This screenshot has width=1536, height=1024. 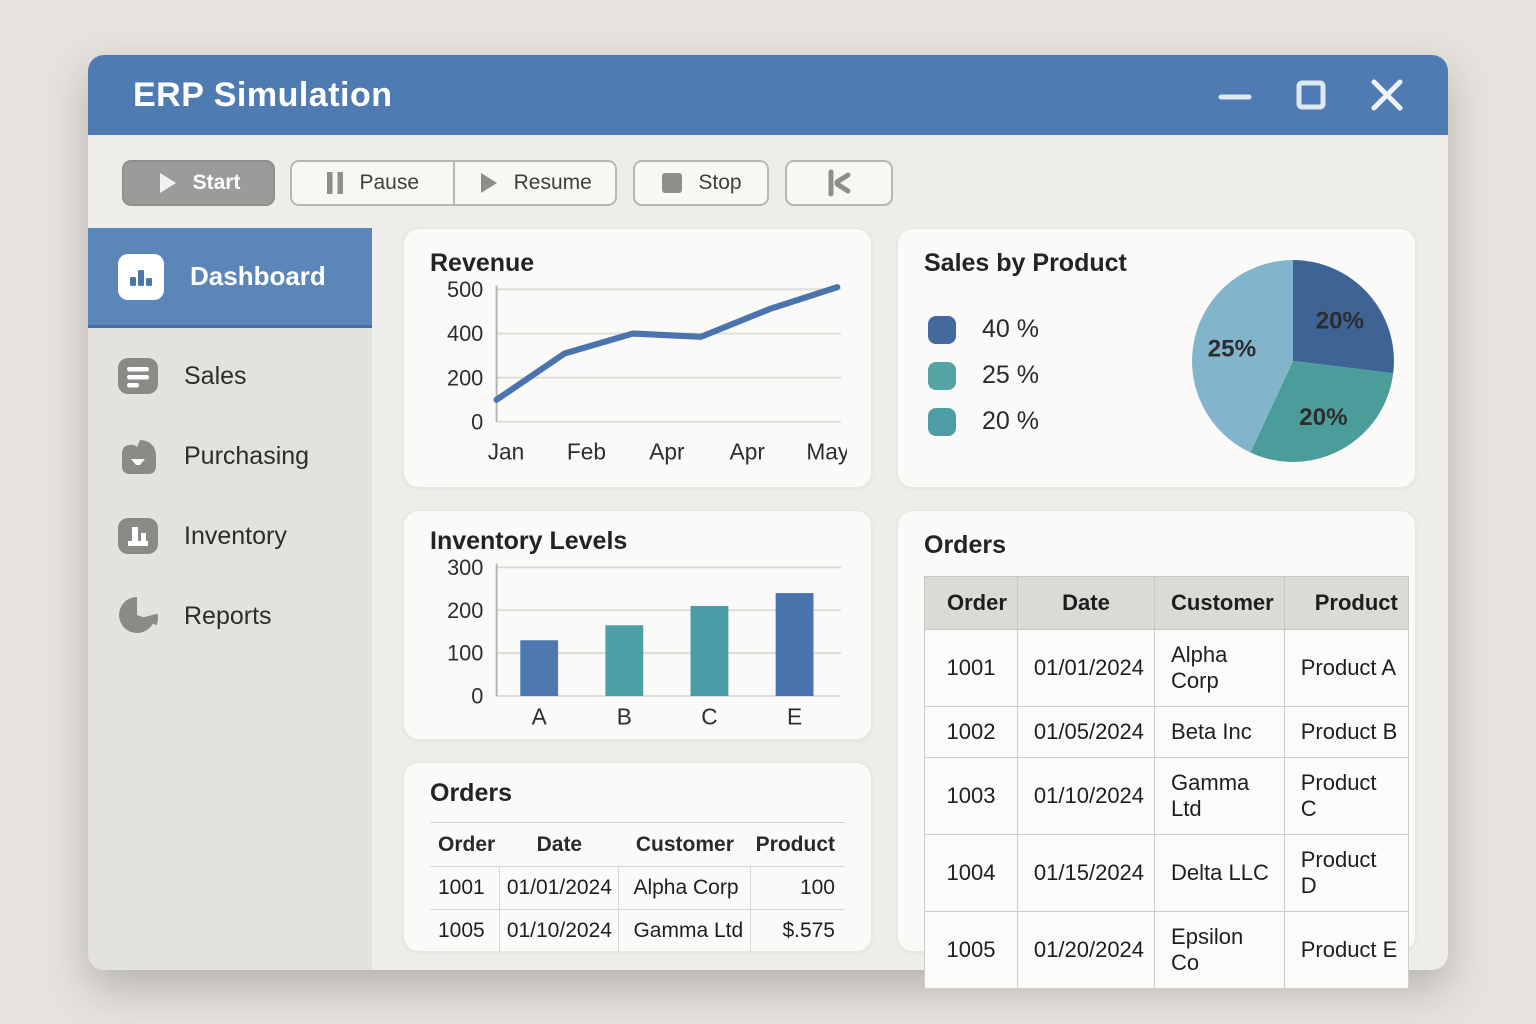 I want to click on y-tick-label: 400, so click(x=465, y=333).